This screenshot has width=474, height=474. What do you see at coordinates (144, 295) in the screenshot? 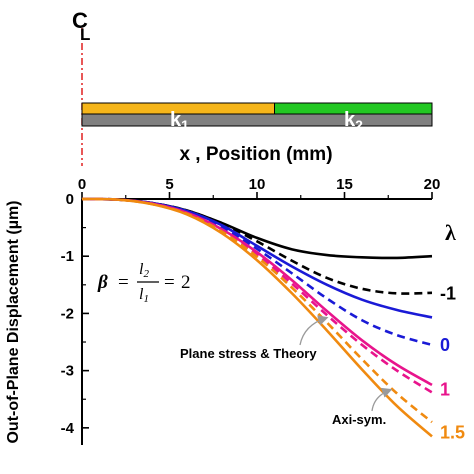
I see `formula-l1: l1` at bounding box center [144, 295].